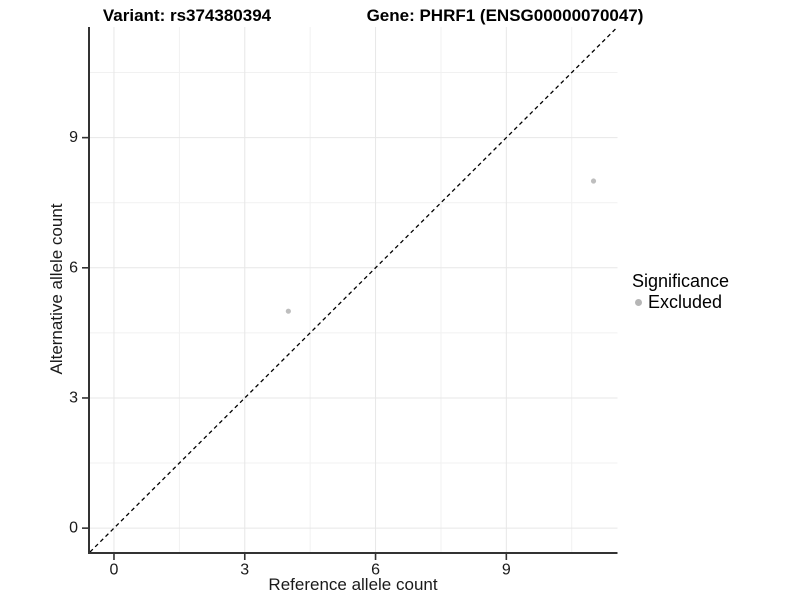  Describe the element at coordinates (73, 267) in the screenshot. I see `y-tick-label: 6` at that location.